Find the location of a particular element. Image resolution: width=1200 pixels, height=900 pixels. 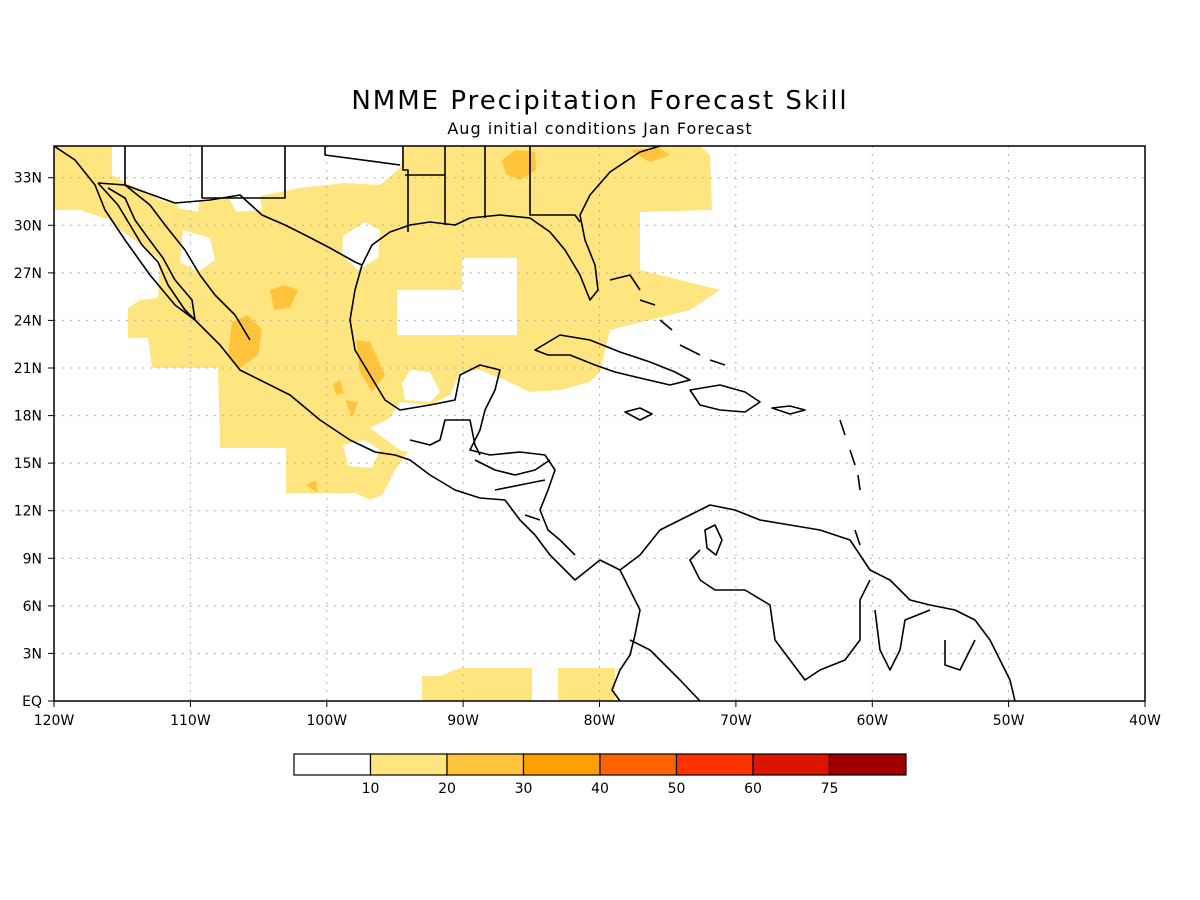

y-tick-label: 15N is located at coordinates (28, 464).